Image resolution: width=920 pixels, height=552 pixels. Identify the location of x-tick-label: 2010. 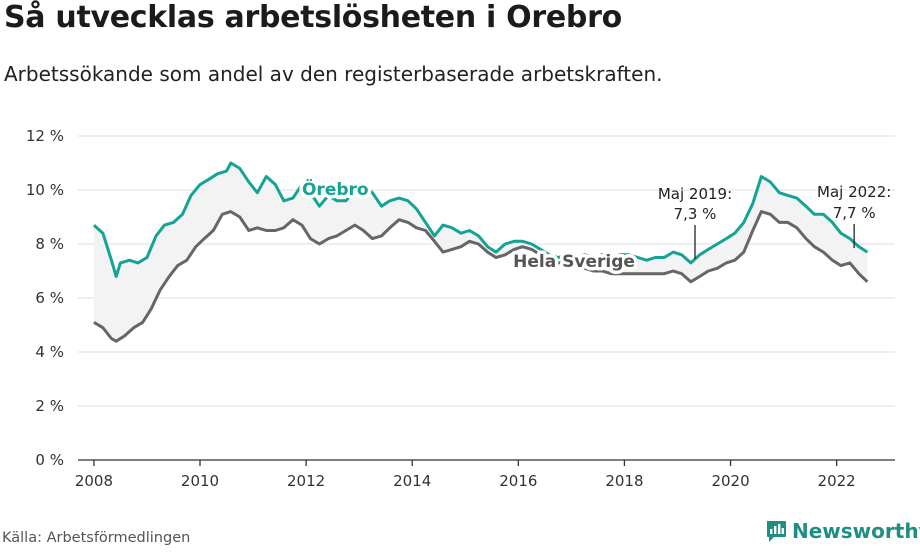
(200, 481).